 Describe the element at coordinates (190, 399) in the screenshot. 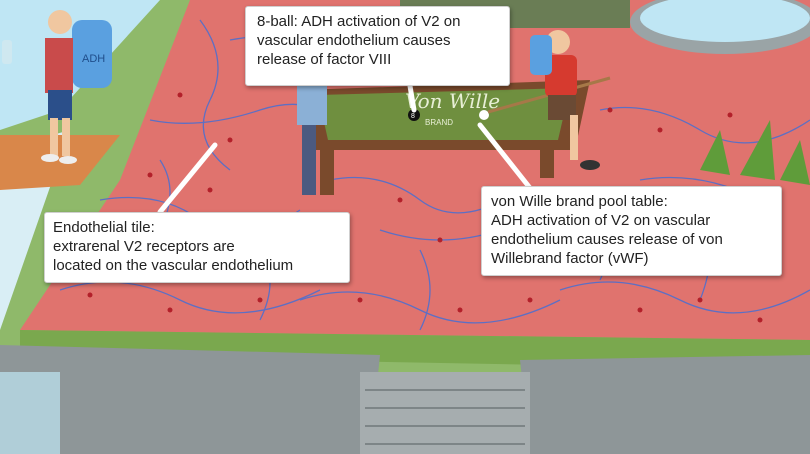

I see `bottom-wall-left` at that location.